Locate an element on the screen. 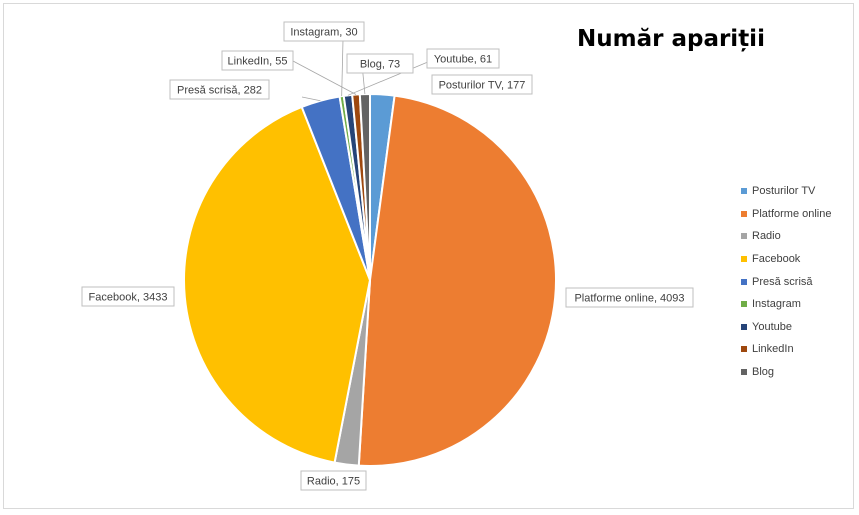 This screenshot has width=859, height=515. legend-label: Youtube is located at coordinates (772, 326).